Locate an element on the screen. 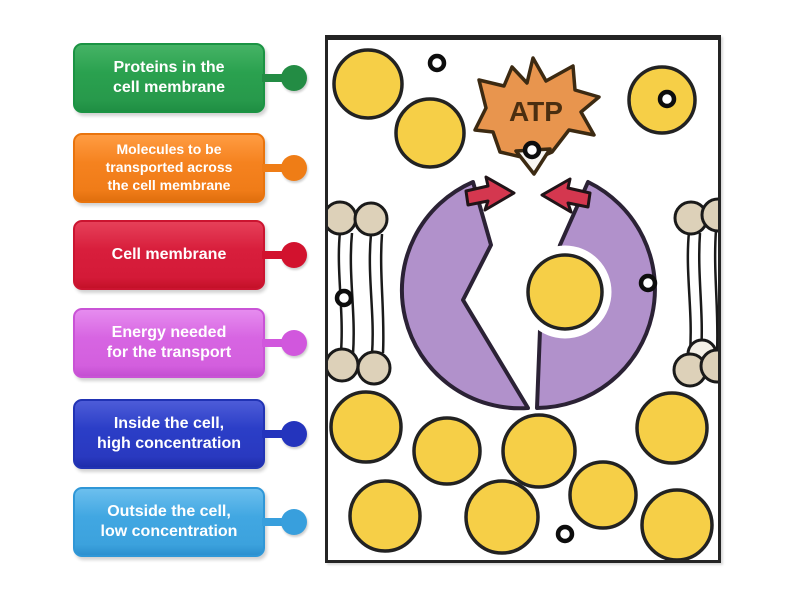  label-cell-membrane: Cell membrane is located at coordinates (190, 255).